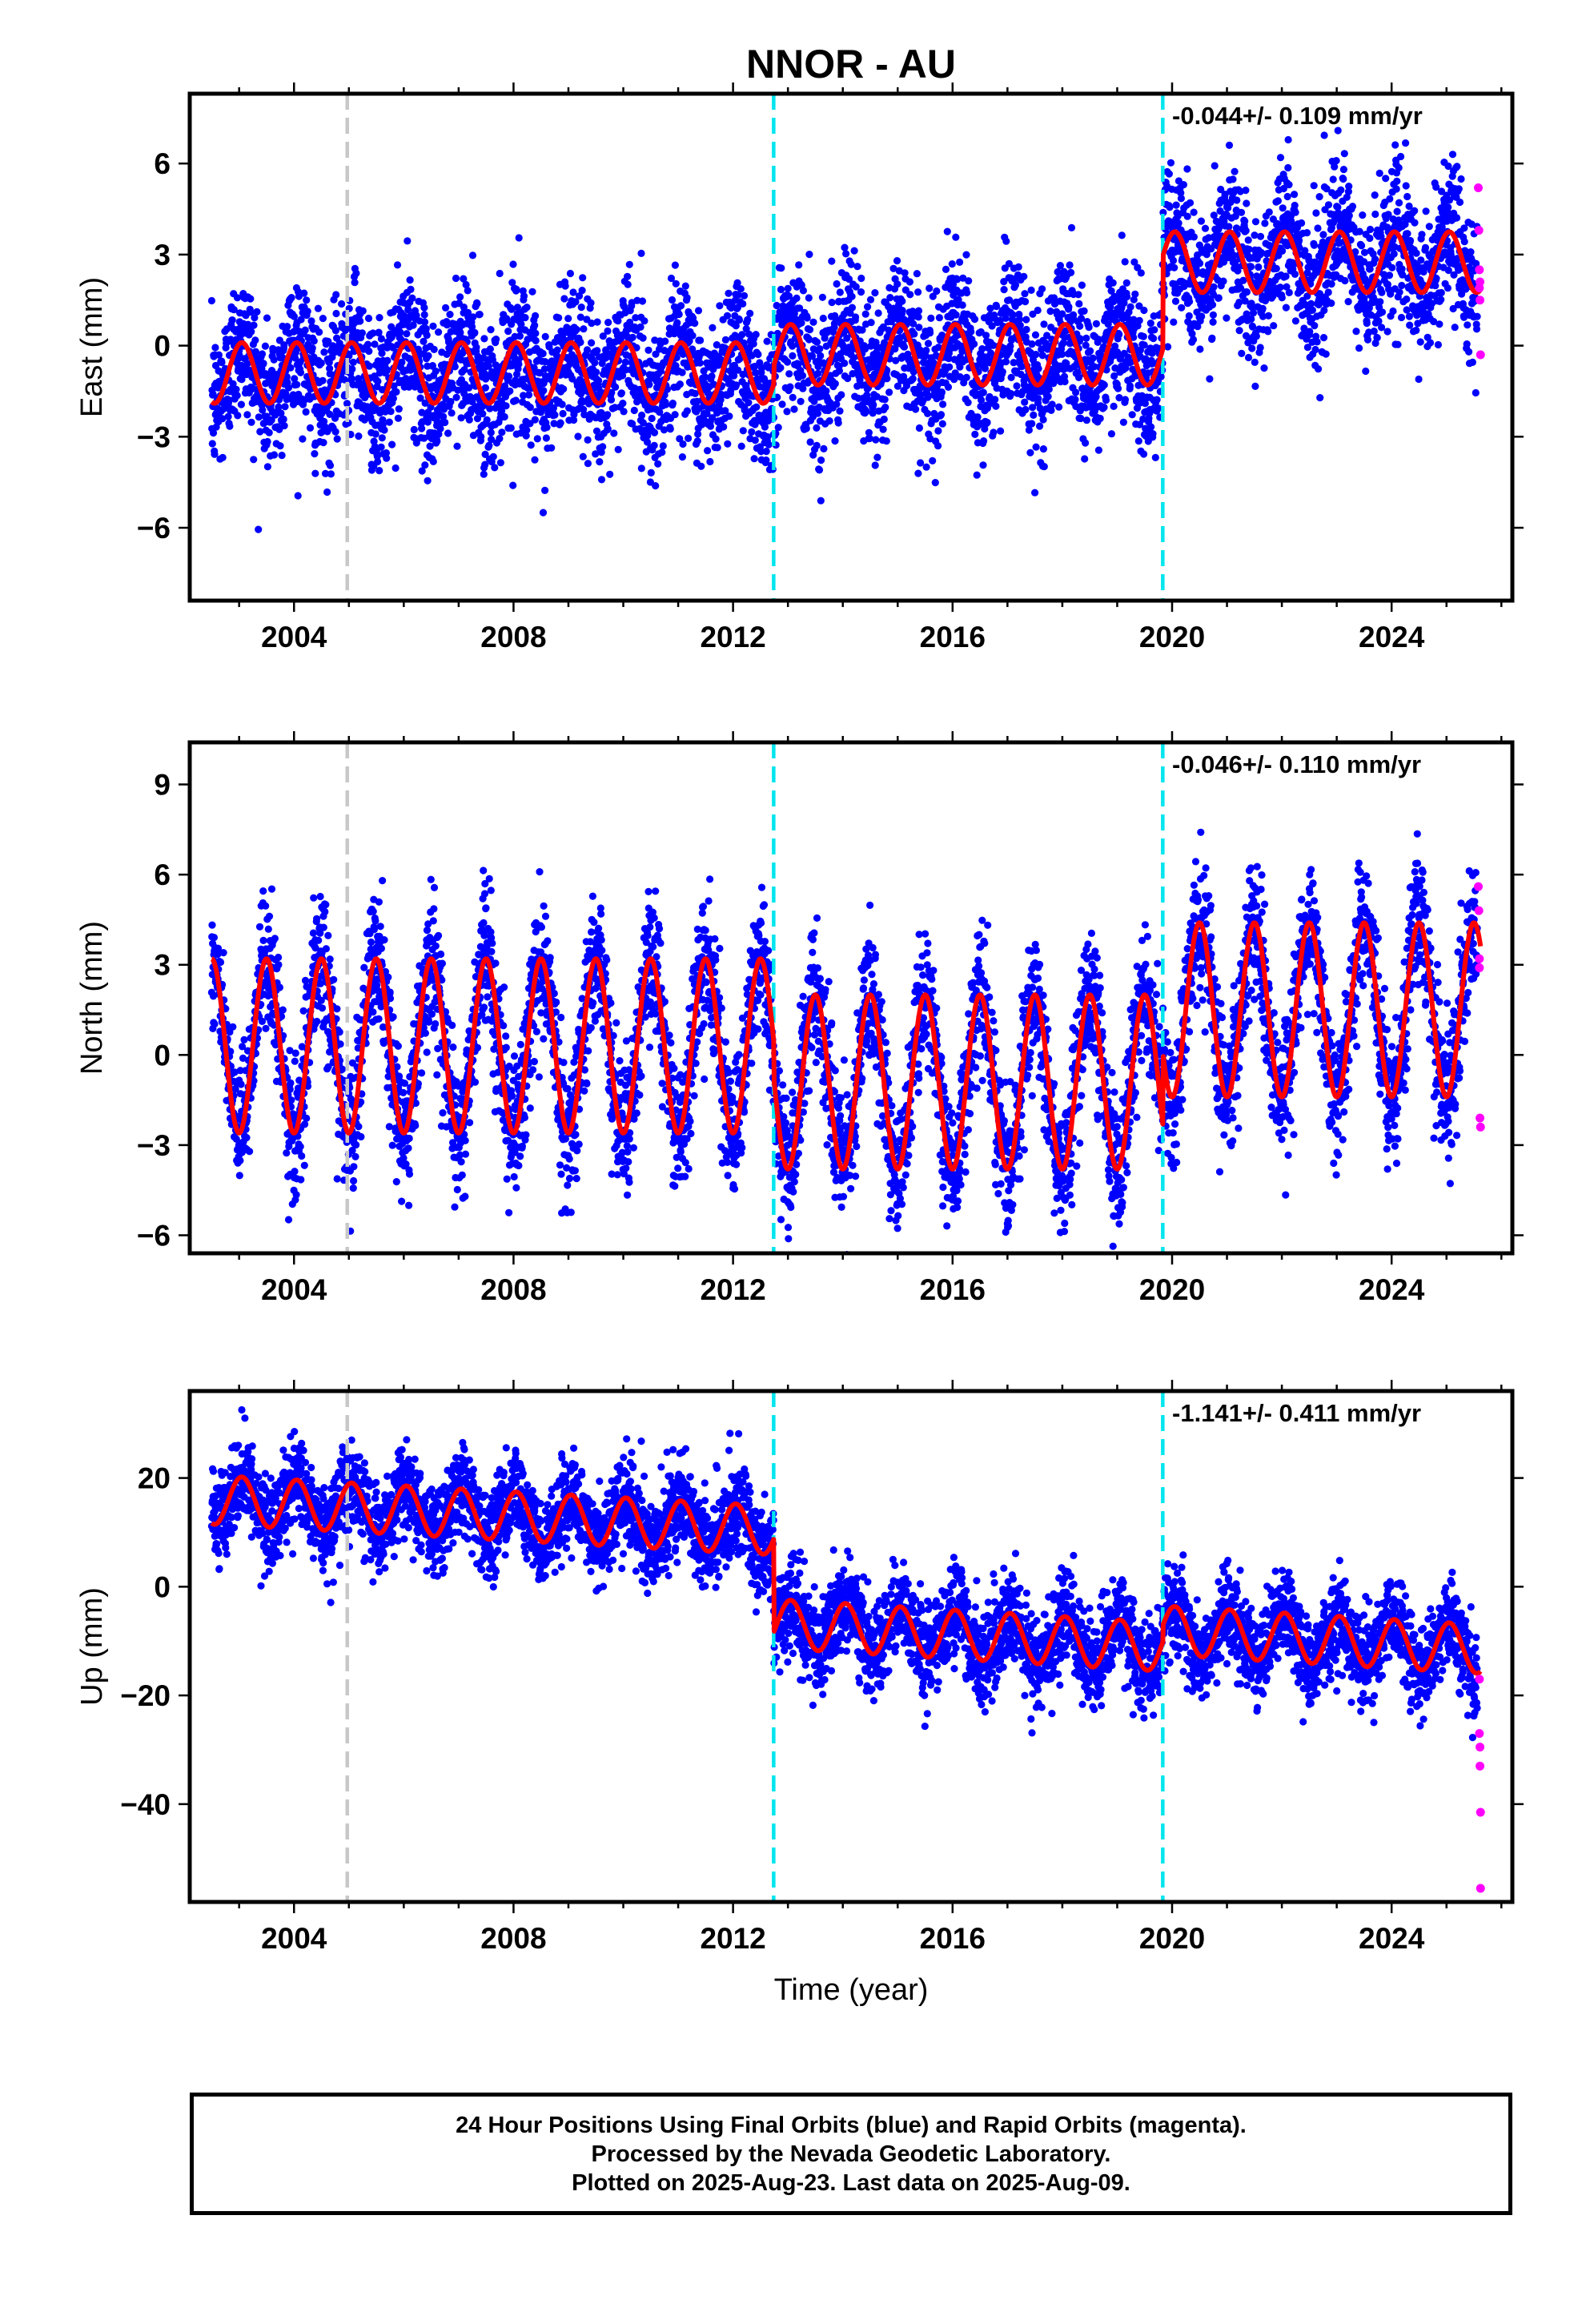  Describe the element at coordinates (844, 330) in the screenshot. I see `final-orbit-points-east` at that location.